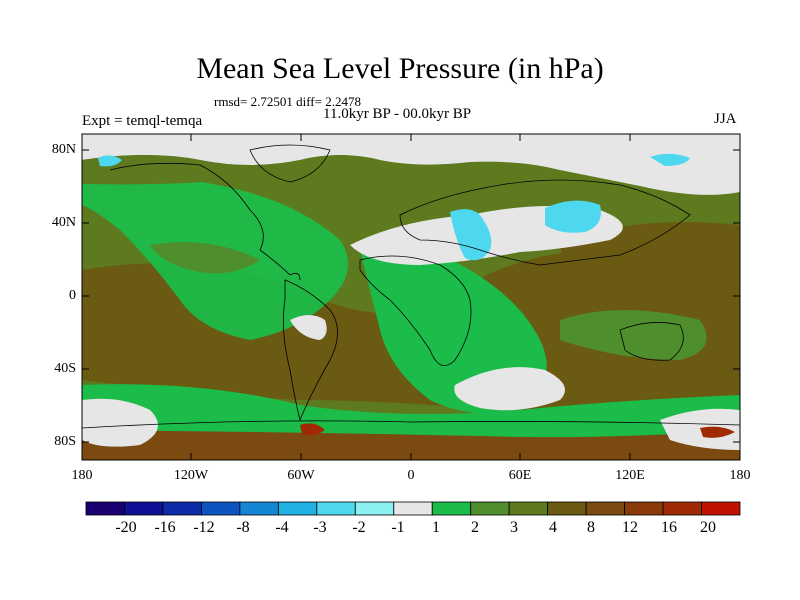 The height and width of the screenshot is (600, 800). What do you see at coordinates (290, 163) in the screenshot?
I see `coast-greenland` at bounding box center [290, 163].